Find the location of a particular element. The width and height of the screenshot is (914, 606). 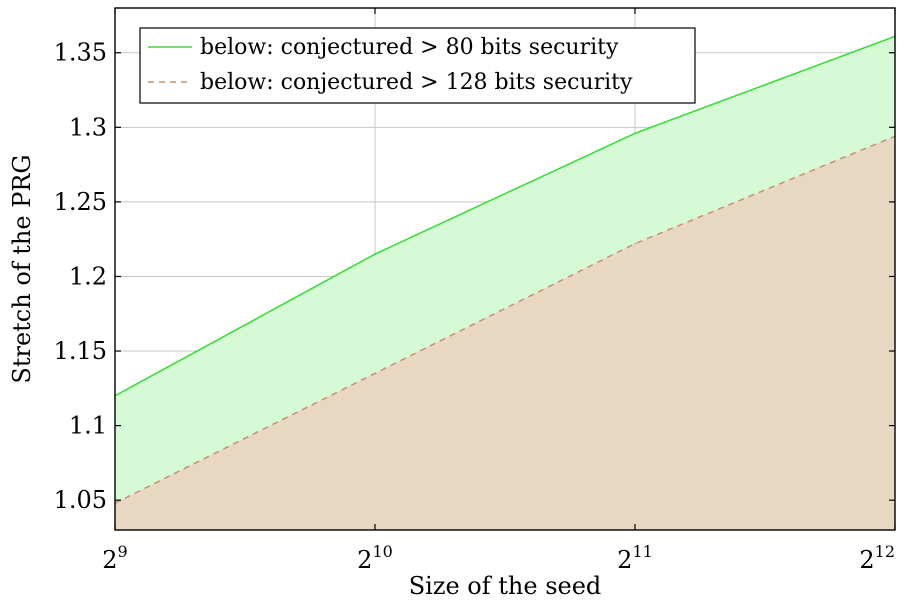

legend-label-128-bits: below: conjectured > 128 bits security is located at coordinates (416, 82).